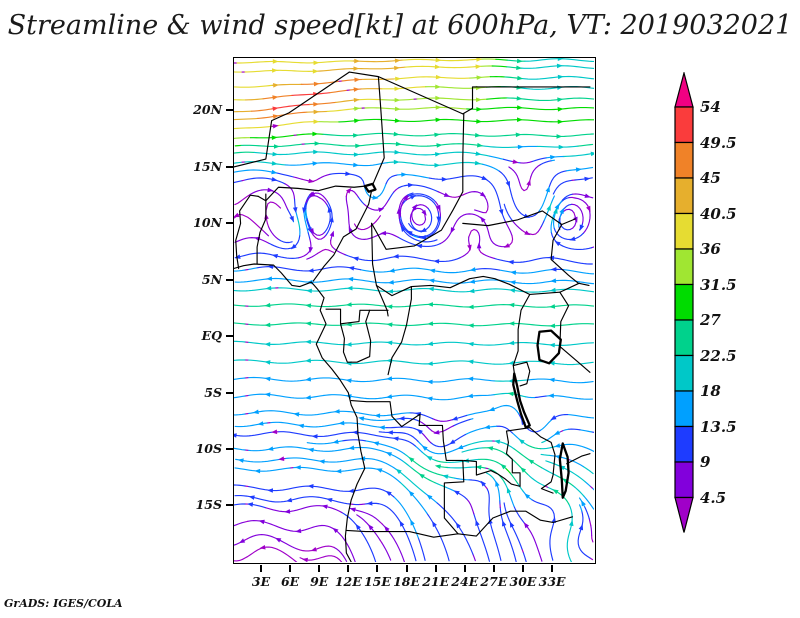  I want to click on colorbar-label: 36, so click(710, 249).